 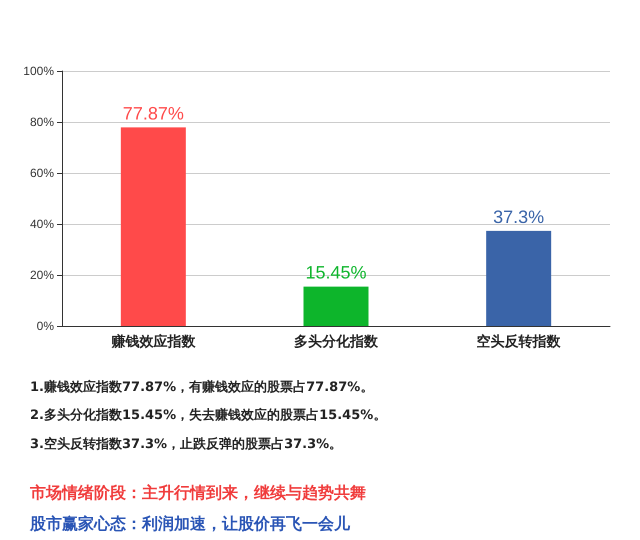 What do you see at coordinates (518, 216) in the screenshot?
I see `data-label: 37.3%` at bounding box center [518, 216].